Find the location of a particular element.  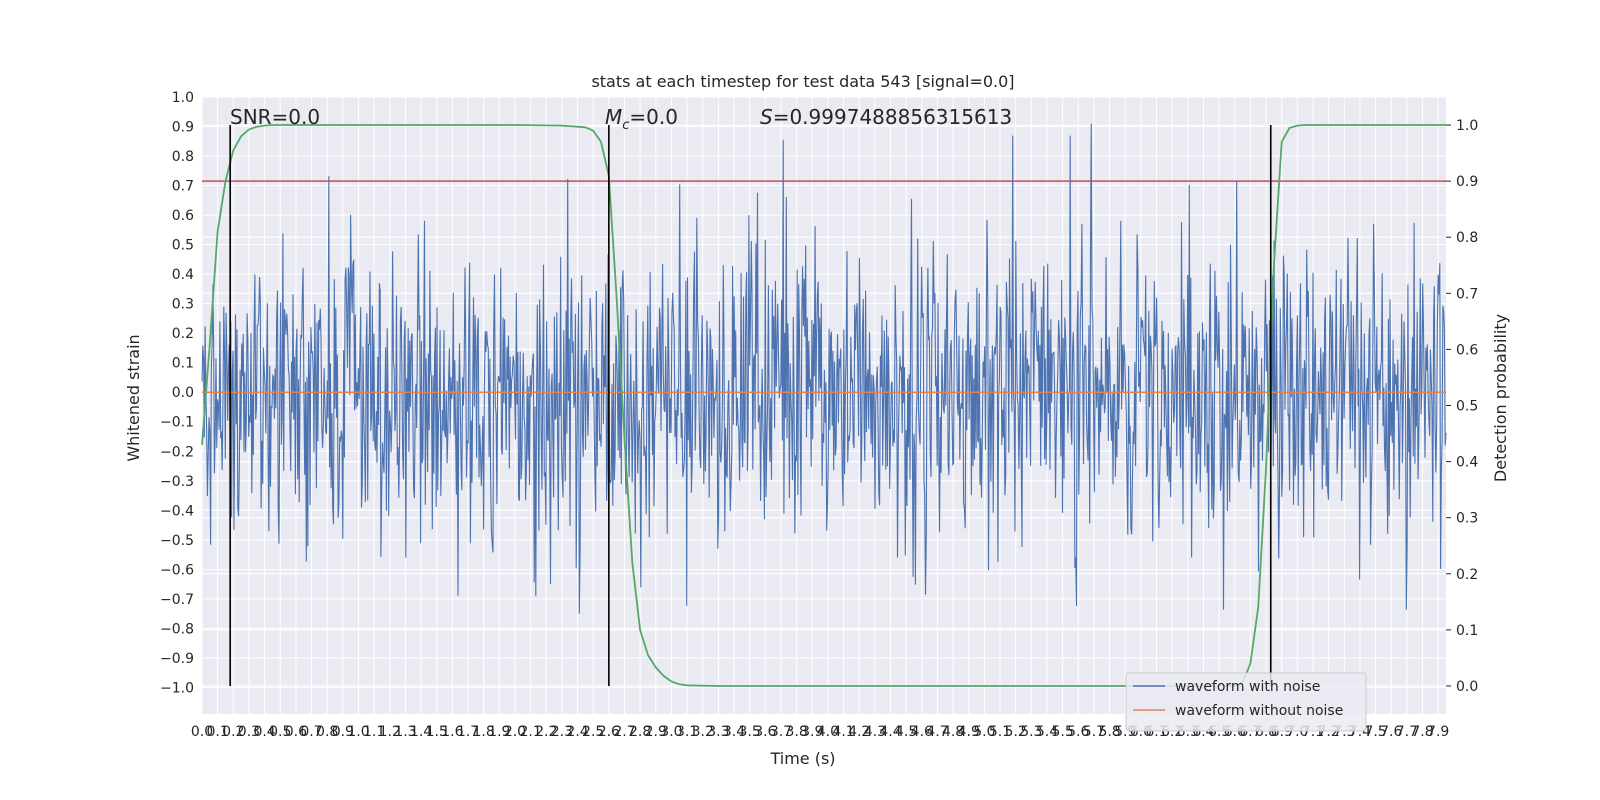

chirp-mass-value: =0.0 is located at coordinates (653, 117).